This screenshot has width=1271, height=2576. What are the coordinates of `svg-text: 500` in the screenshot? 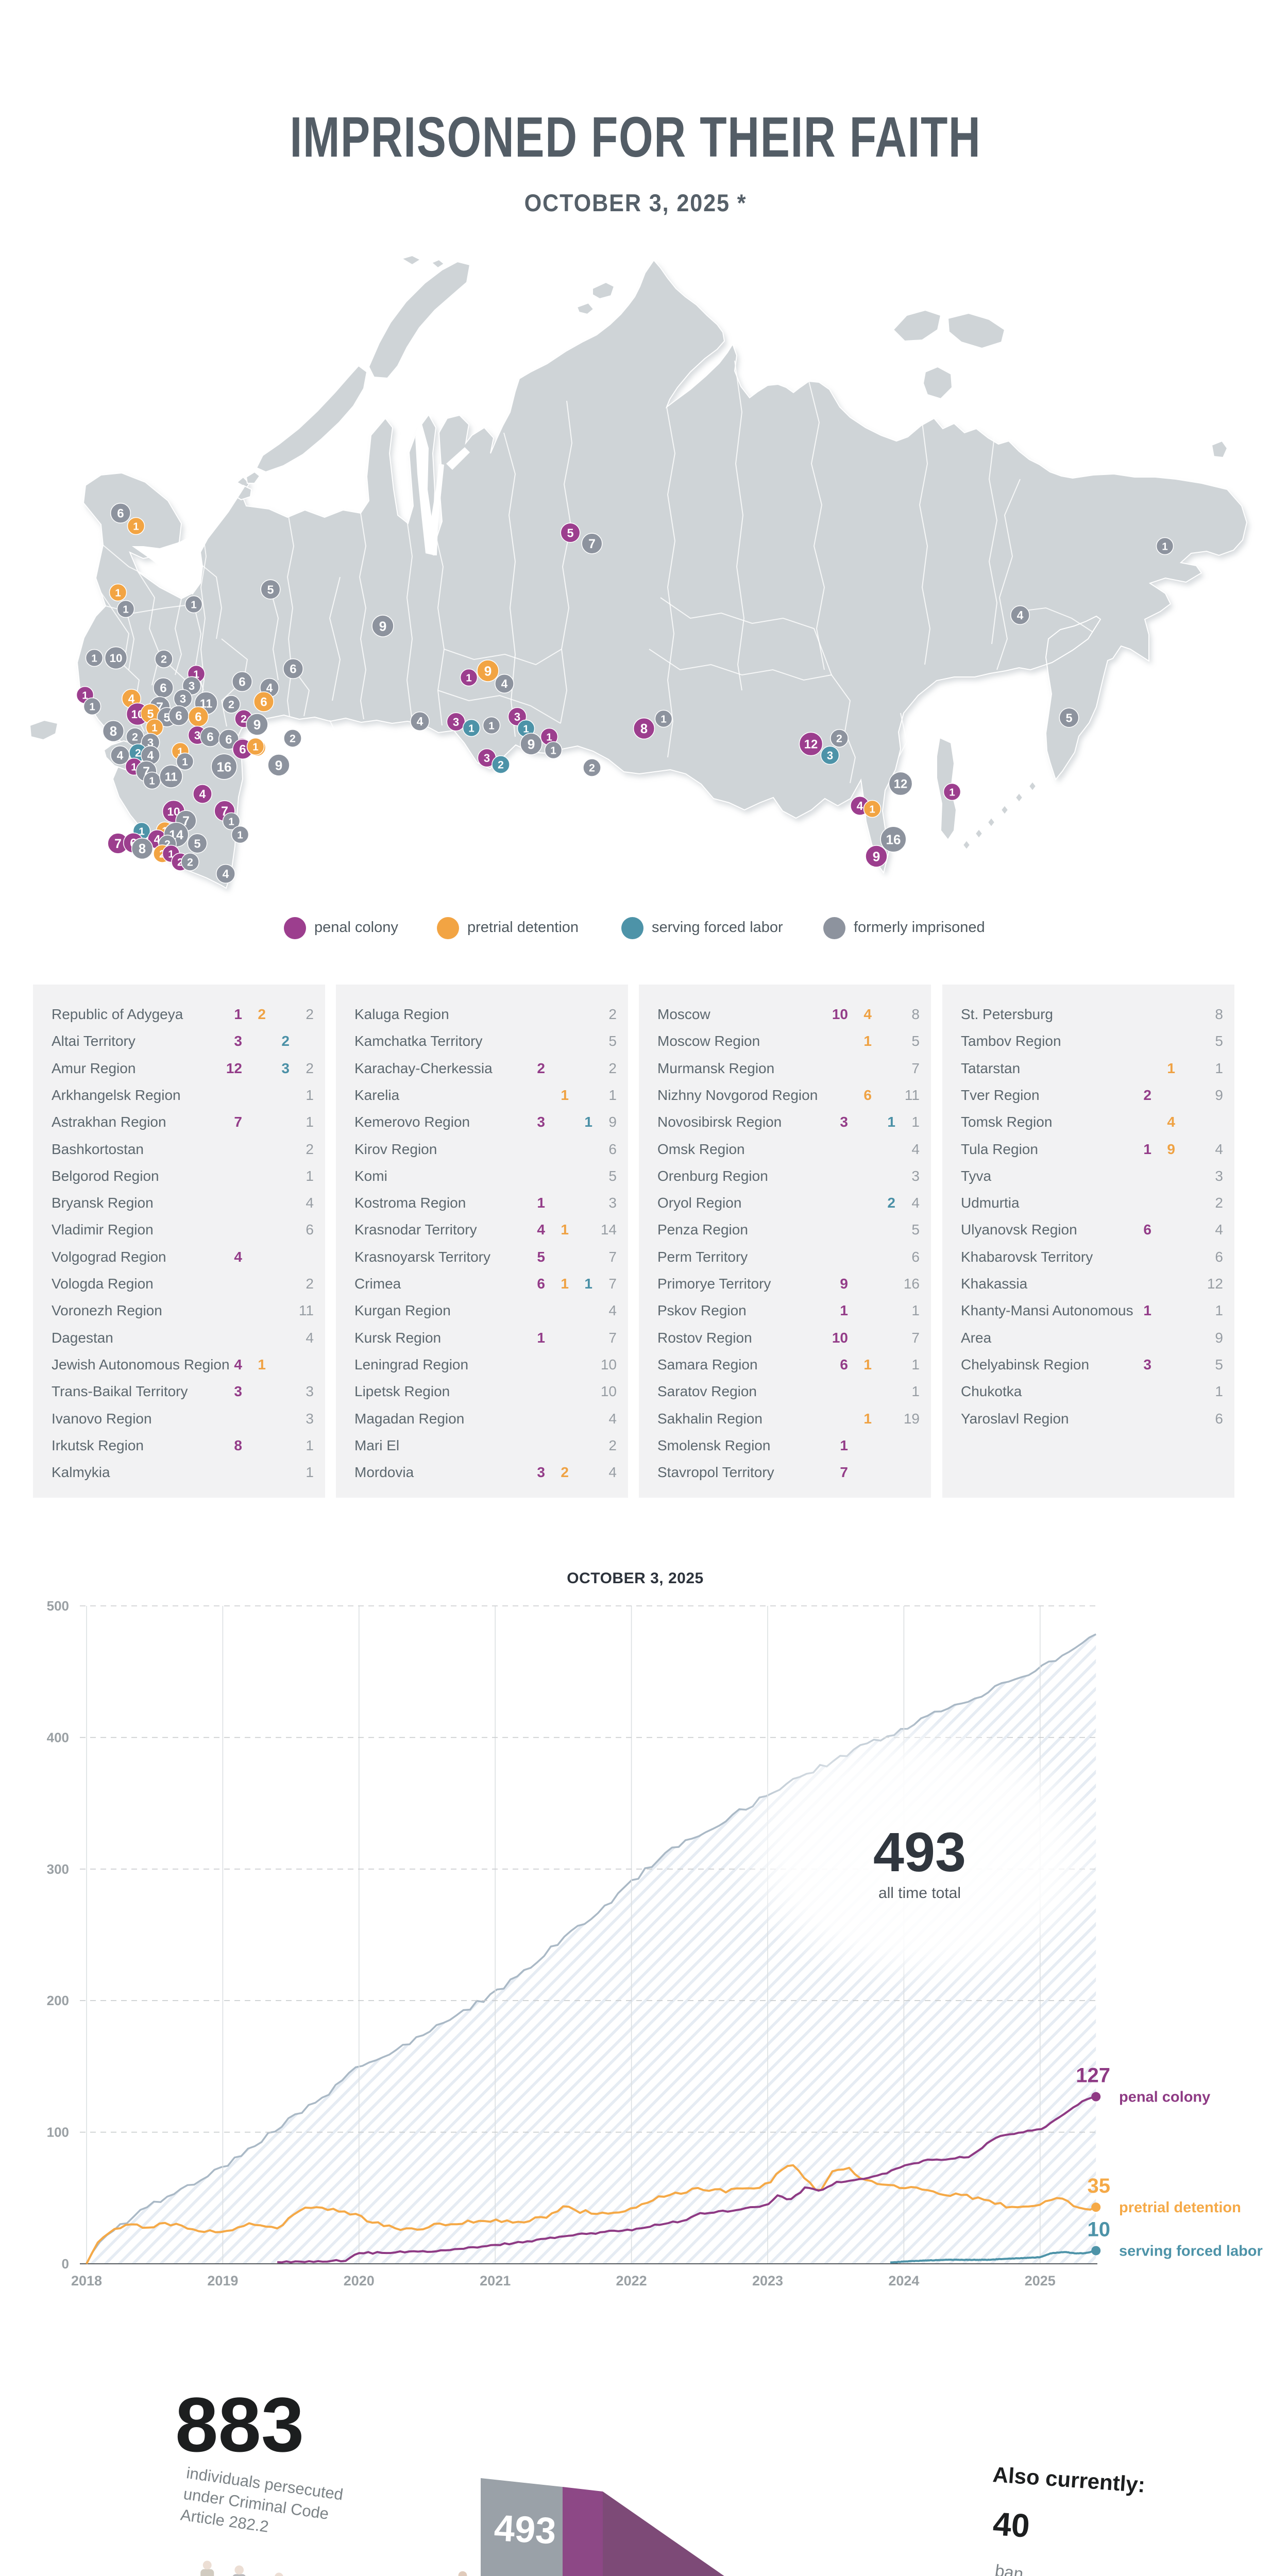 It's located at (58, 1606).